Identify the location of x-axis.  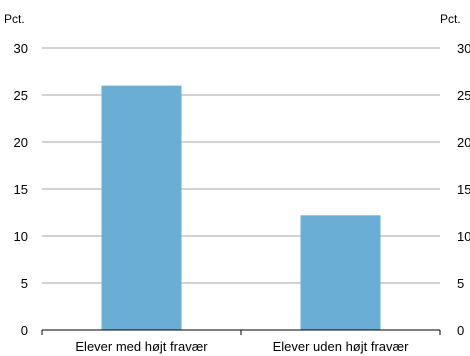
(241, 332).